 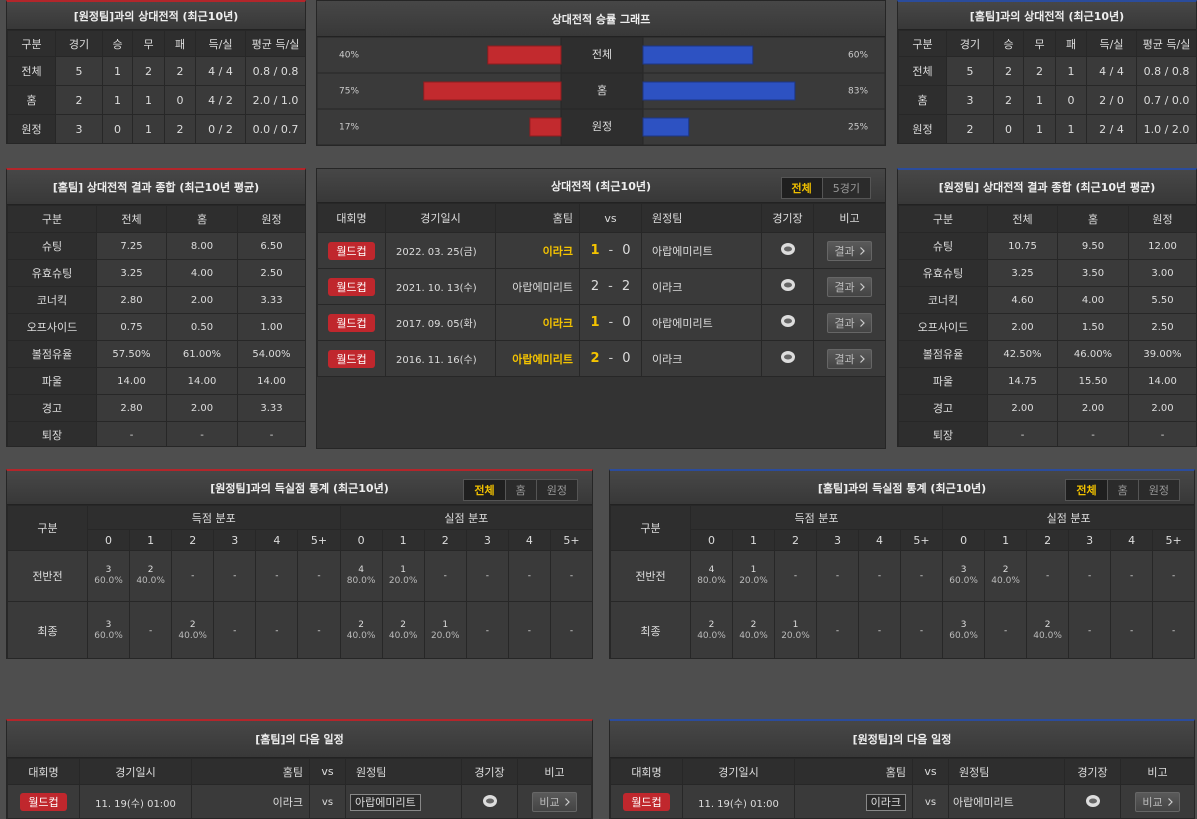 I want to click on note-cell: 결과, so click(x=849, y=286).